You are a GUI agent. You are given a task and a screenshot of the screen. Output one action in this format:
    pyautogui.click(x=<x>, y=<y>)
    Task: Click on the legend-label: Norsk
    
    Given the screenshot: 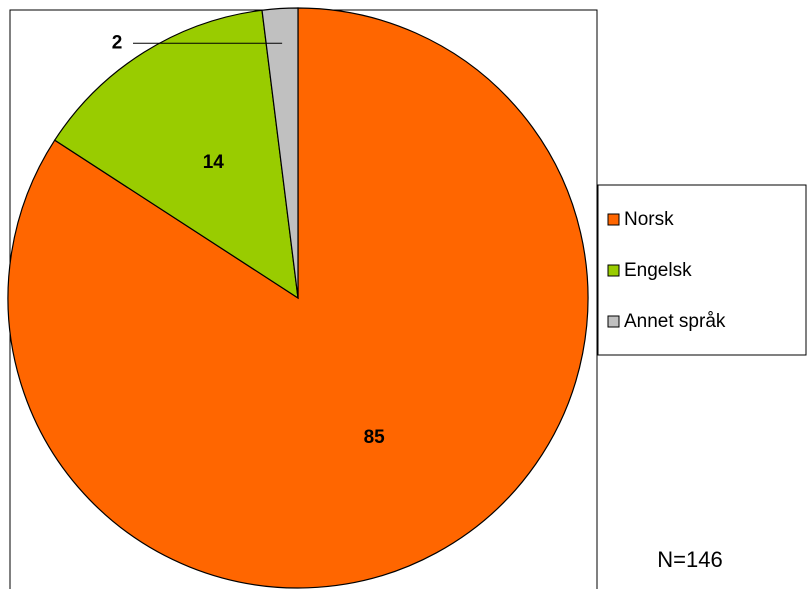 What is the action you would take?
    pyautogui.click(x=649, y=219)
    